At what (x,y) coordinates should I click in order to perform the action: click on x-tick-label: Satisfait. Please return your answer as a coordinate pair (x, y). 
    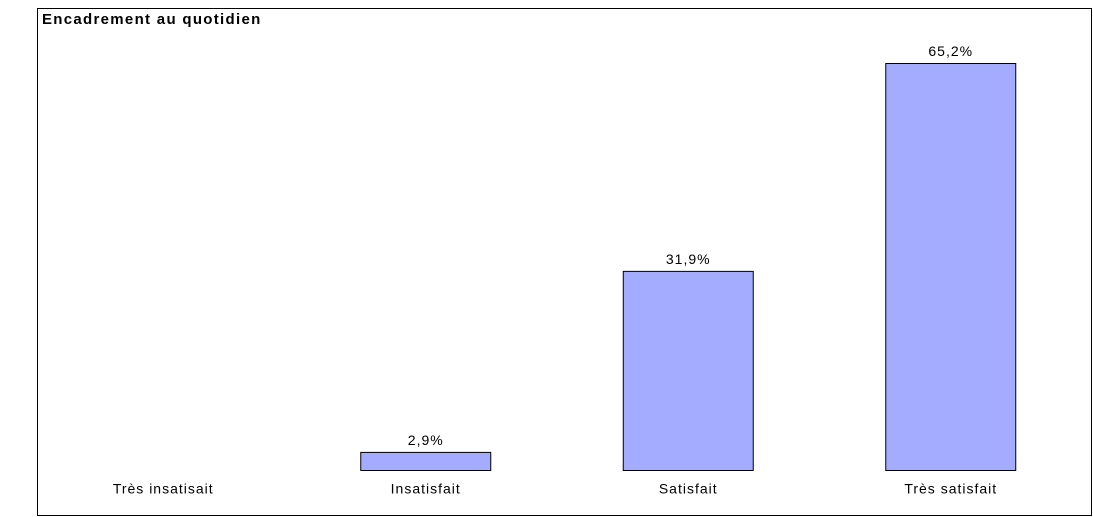
    Looking at the image, I should click on (688, 489).